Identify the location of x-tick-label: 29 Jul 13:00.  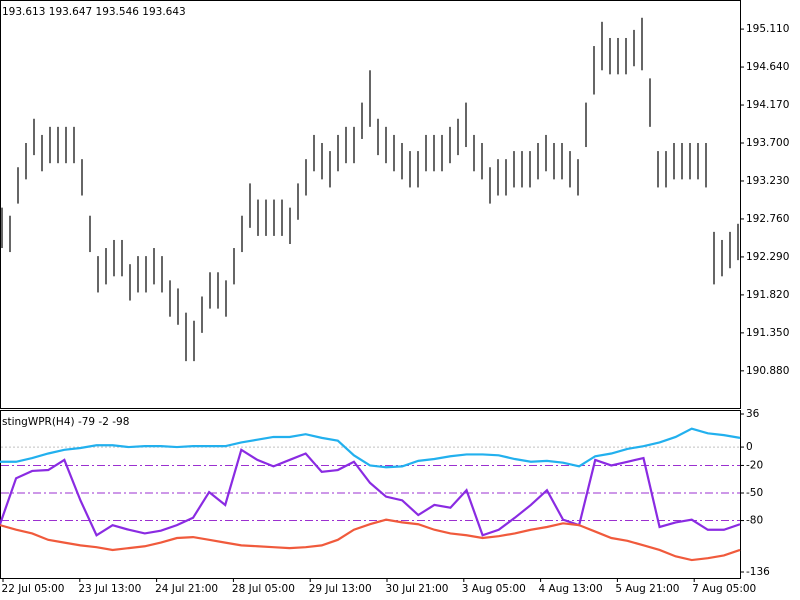
(340, 589).